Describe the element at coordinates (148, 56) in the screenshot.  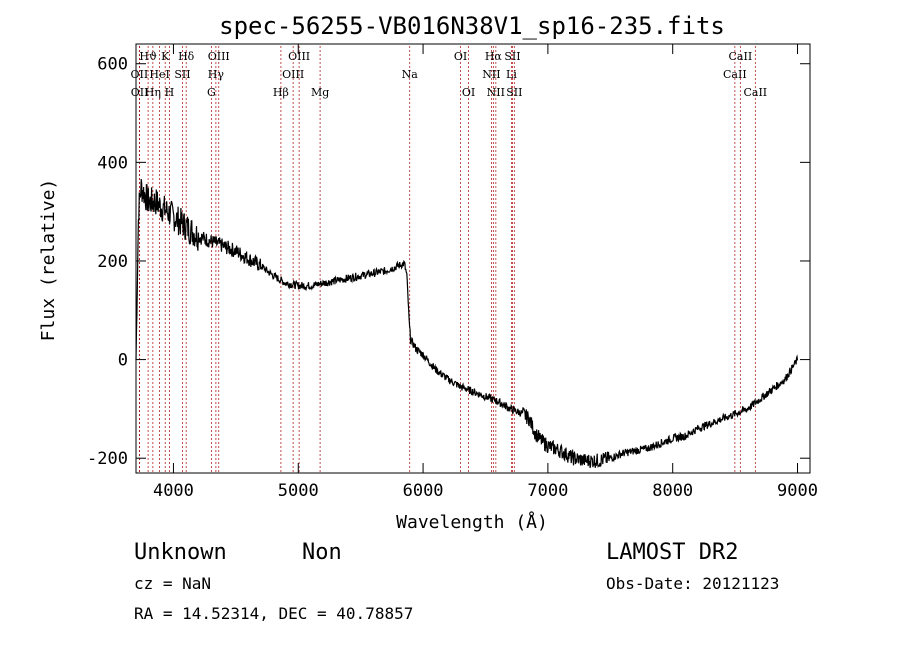
I see `emission-line-label: Hϑ` at that location.